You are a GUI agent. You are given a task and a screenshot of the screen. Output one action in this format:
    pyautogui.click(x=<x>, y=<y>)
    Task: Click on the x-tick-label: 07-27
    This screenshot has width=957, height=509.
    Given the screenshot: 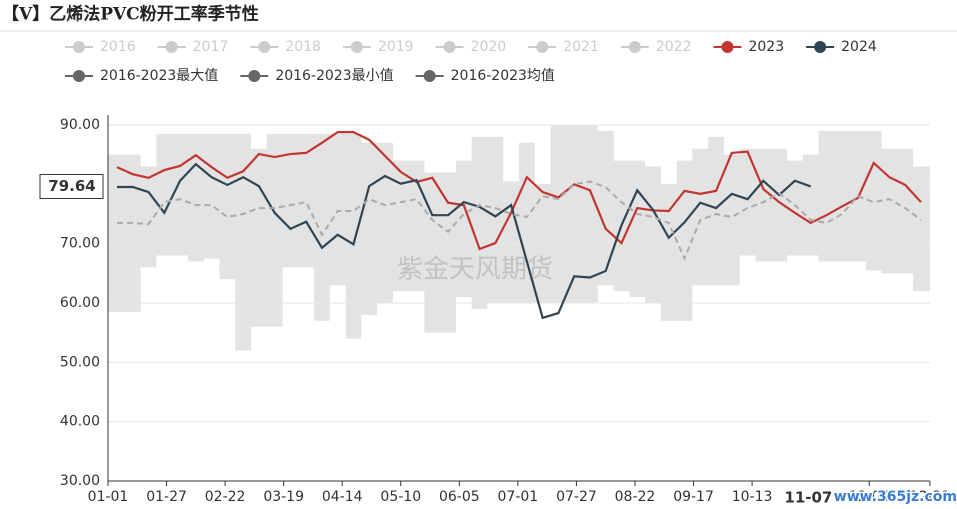 What is the action you would take?
    pyautogui.click(x=576, y=497)
    